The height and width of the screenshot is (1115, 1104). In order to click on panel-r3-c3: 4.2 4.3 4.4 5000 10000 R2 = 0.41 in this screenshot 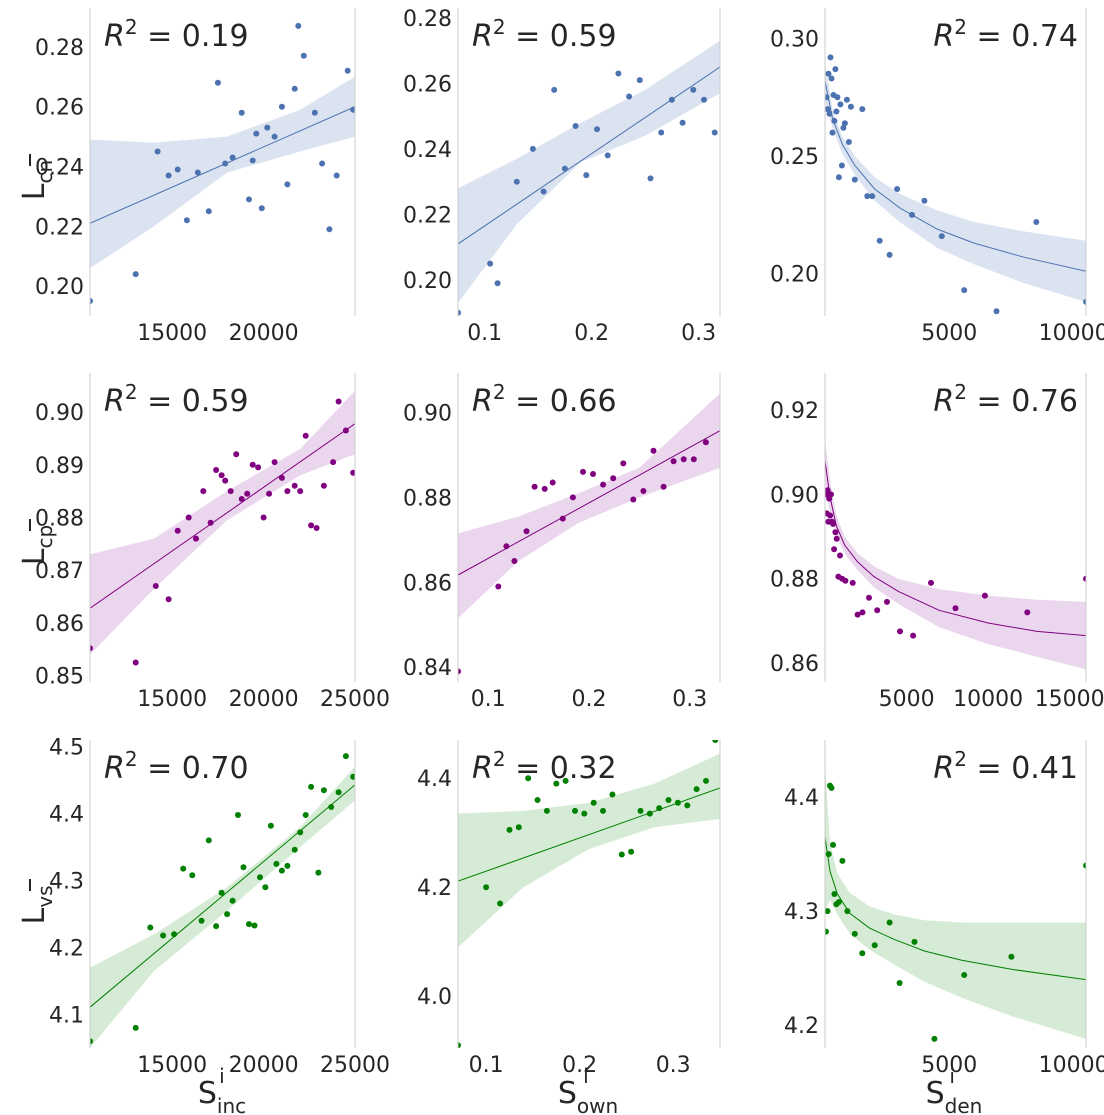, I will do `click(944, 909)`.